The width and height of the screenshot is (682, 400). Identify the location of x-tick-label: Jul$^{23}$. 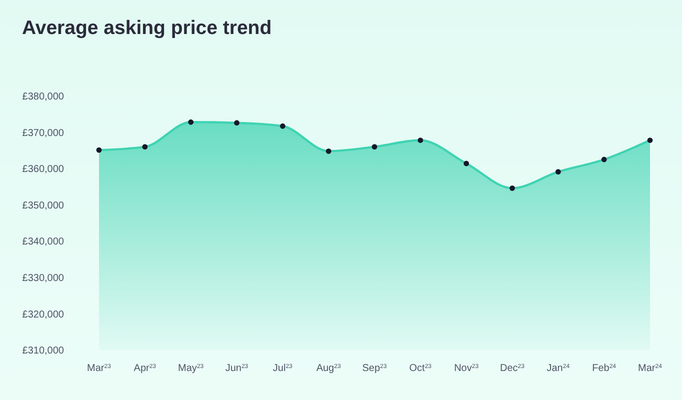
(283, 368).